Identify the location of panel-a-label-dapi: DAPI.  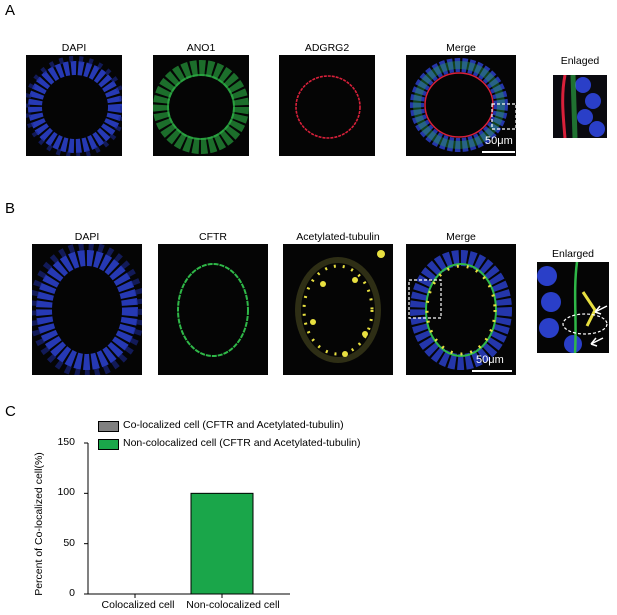
(74, 48).